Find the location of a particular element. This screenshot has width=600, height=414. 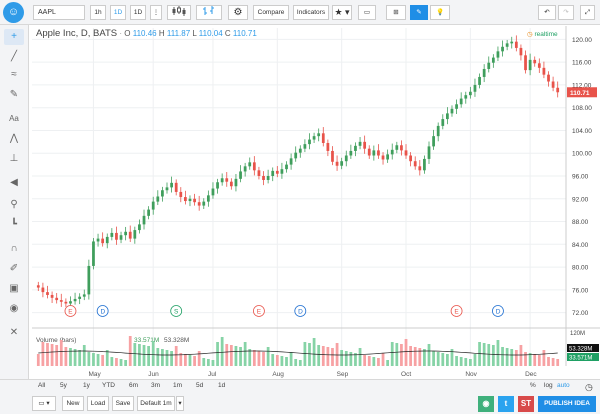

bar-type-button is located at coordinates (209, 12).